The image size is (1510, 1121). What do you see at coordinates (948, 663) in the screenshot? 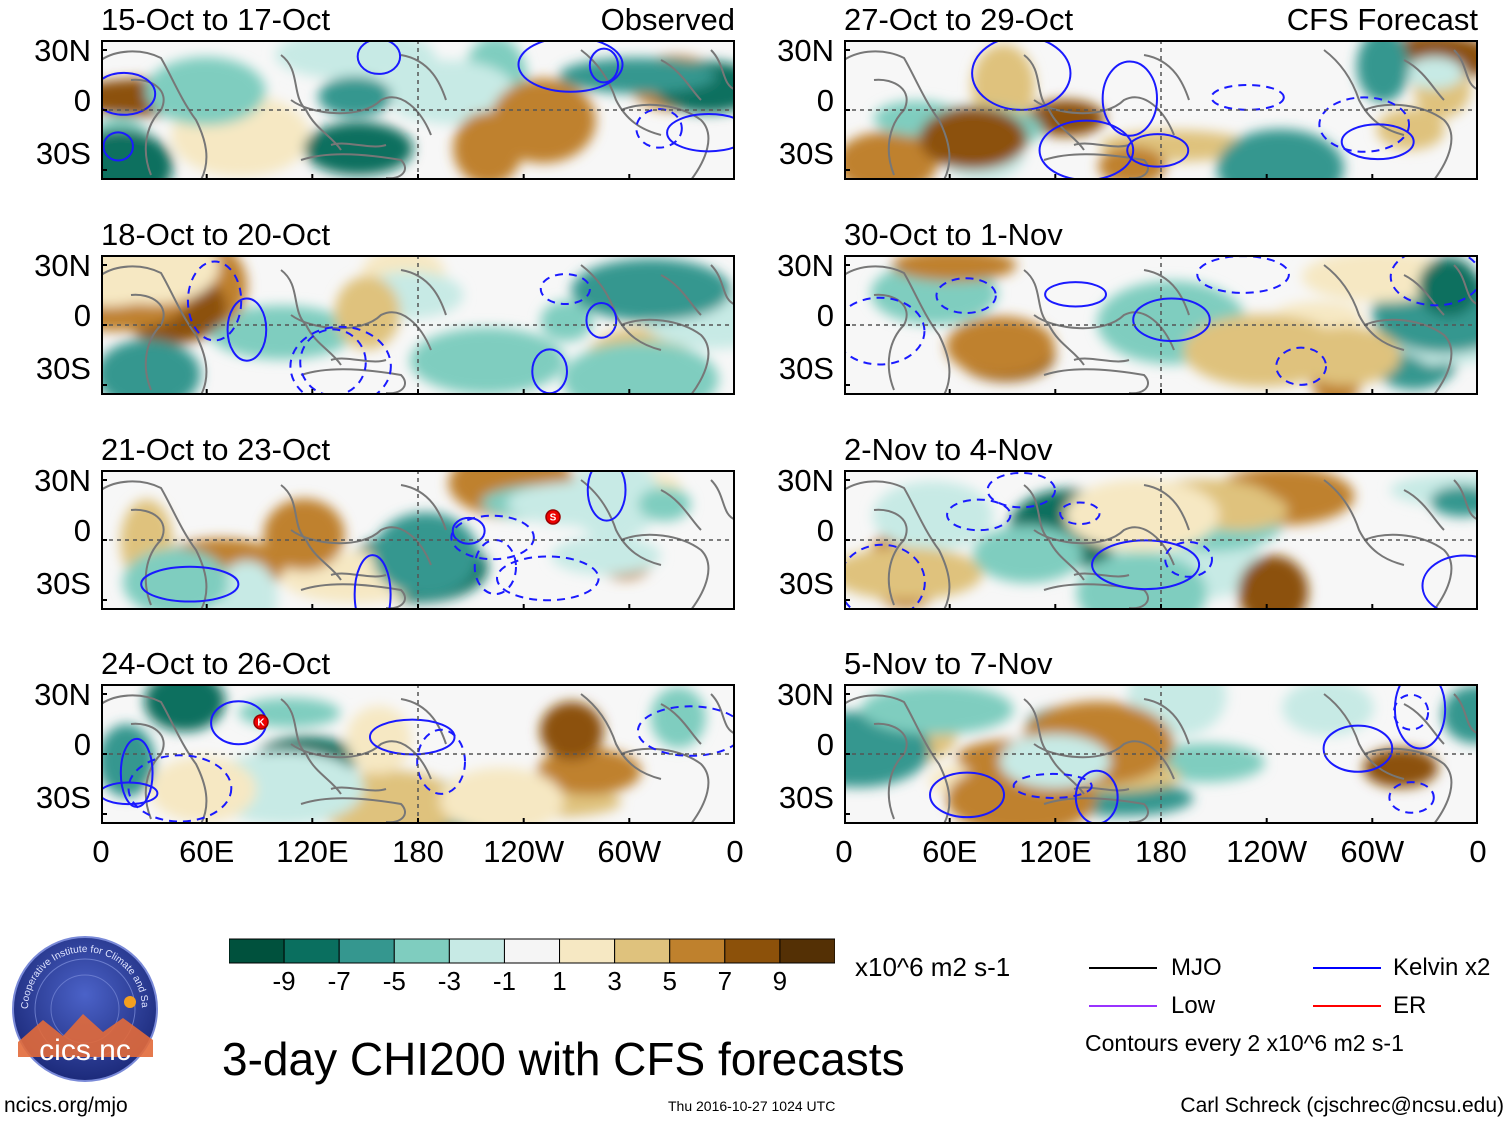
I see `panel-title-p8: 5-Nov to 7-Nov` at bounding box center [948, 663].